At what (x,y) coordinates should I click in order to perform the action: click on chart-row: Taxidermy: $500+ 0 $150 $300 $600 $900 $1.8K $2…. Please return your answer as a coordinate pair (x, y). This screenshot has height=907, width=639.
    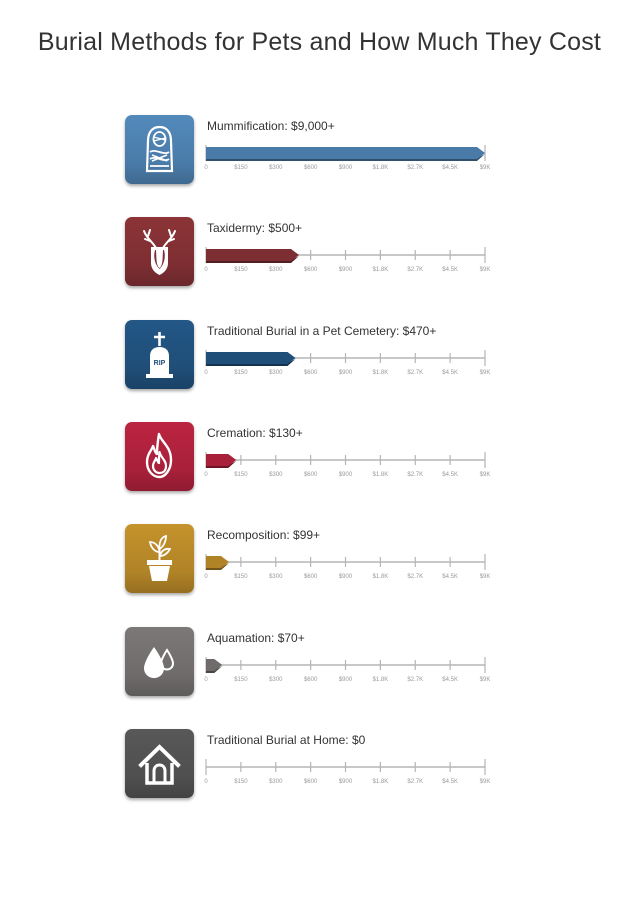
    Looking at the image, I should click on (319, 257).